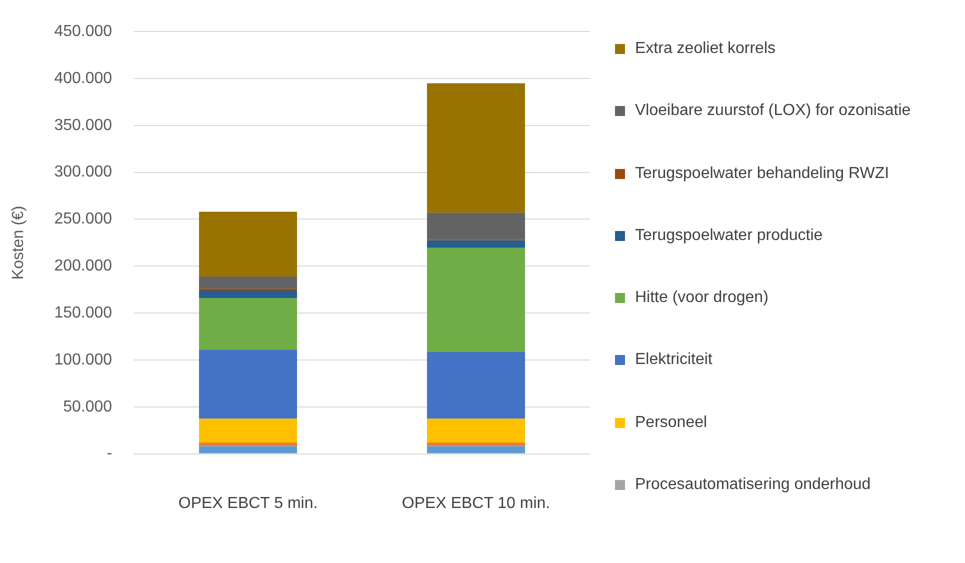  I want to click on y-axis-title: Kosten (€), so click(19, 243).